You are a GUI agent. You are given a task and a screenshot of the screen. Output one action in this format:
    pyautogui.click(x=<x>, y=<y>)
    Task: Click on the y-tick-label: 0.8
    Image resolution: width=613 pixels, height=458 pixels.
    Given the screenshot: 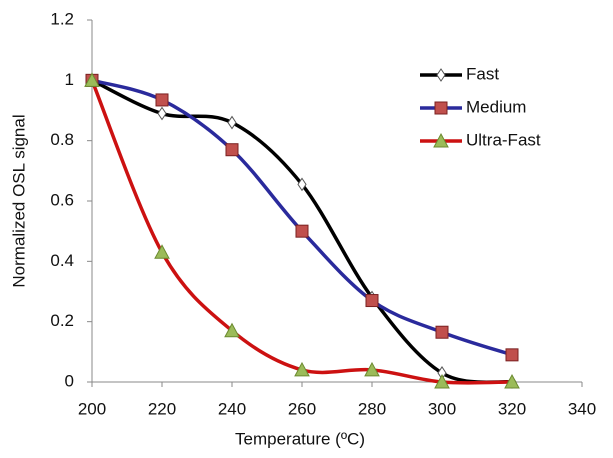 What is the action you would take?
    pyautogui.click(x=62, y=139)
    